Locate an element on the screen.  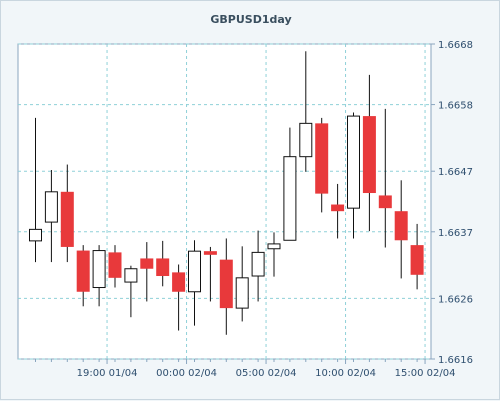
y-tick-label: 1.6626 is located at coordinates (455, 299).